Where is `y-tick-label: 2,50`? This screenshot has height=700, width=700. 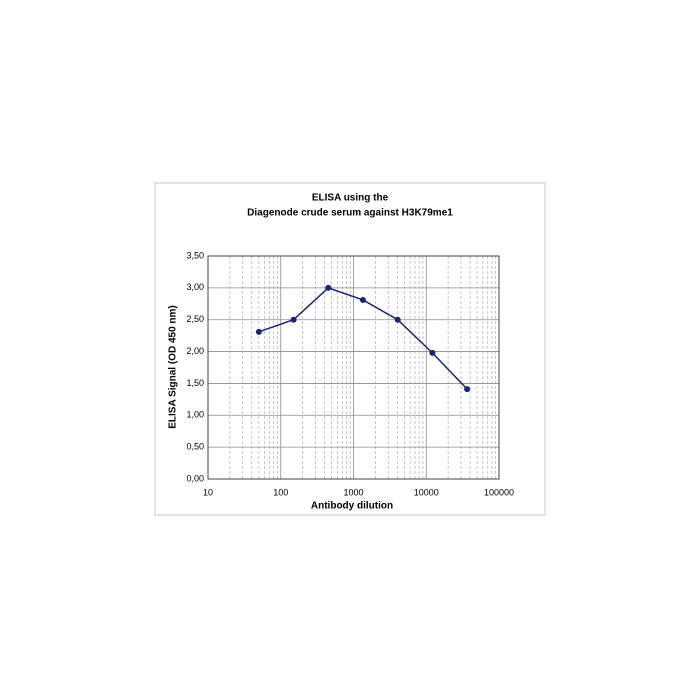
y-tick-label: 2,50 is located at coordinates (195, 319).